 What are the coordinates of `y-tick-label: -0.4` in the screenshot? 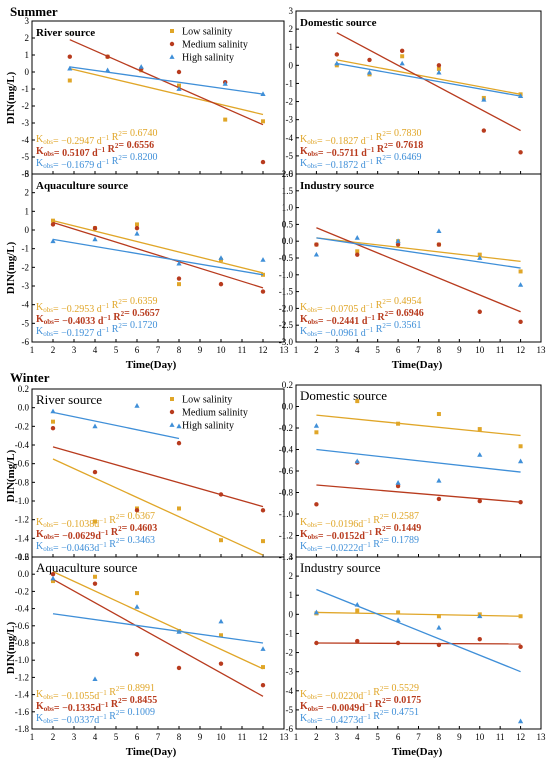 It's located at (22, 609).